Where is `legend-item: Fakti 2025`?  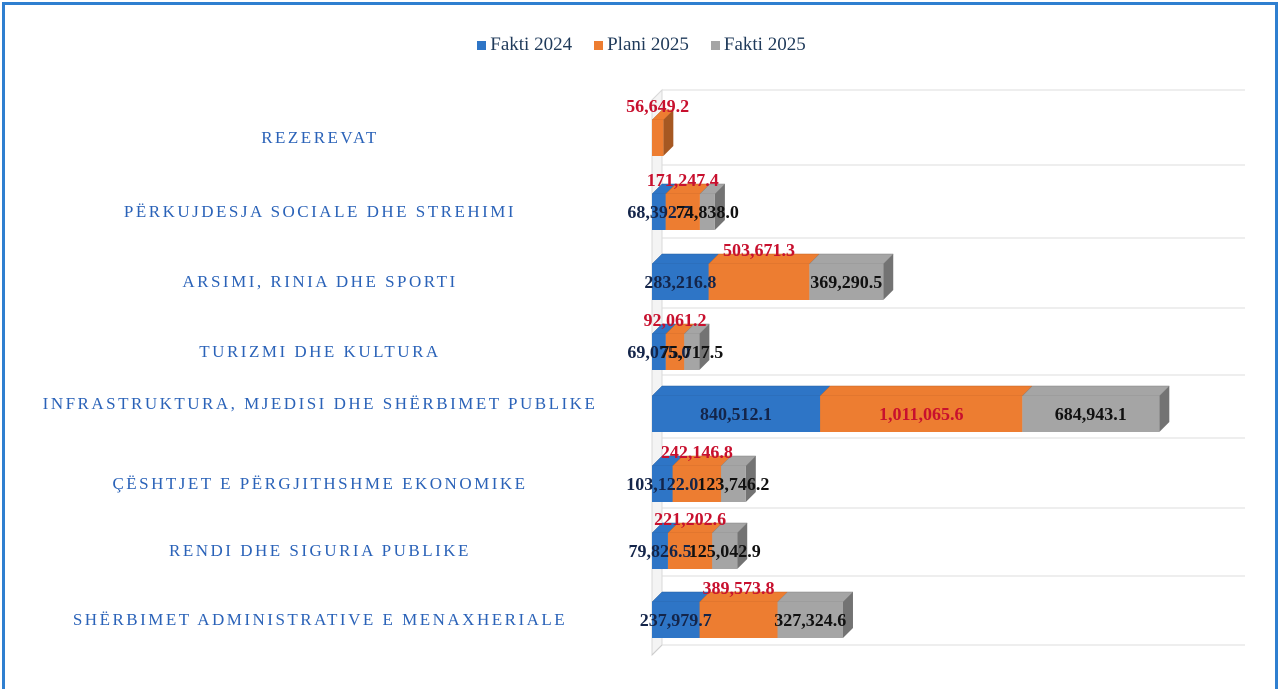
legend-item: Fakti 2025 is located at coordinates (758, 45).